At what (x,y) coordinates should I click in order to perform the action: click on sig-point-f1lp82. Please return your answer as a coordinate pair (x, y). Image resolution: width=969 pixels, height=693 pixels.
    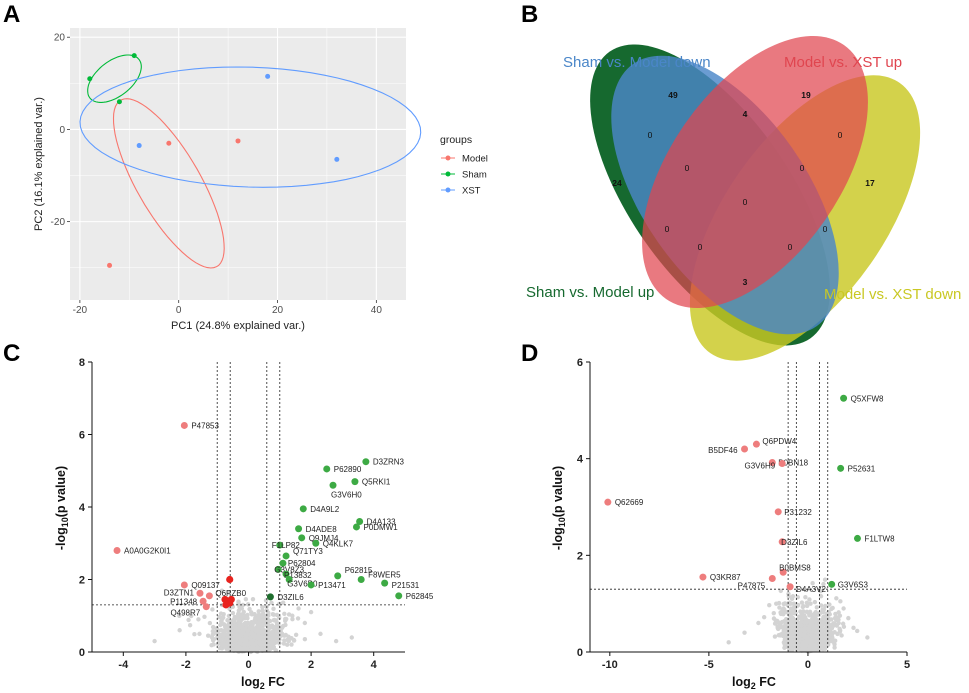
    Looking at the image, I should click on (280, 545).